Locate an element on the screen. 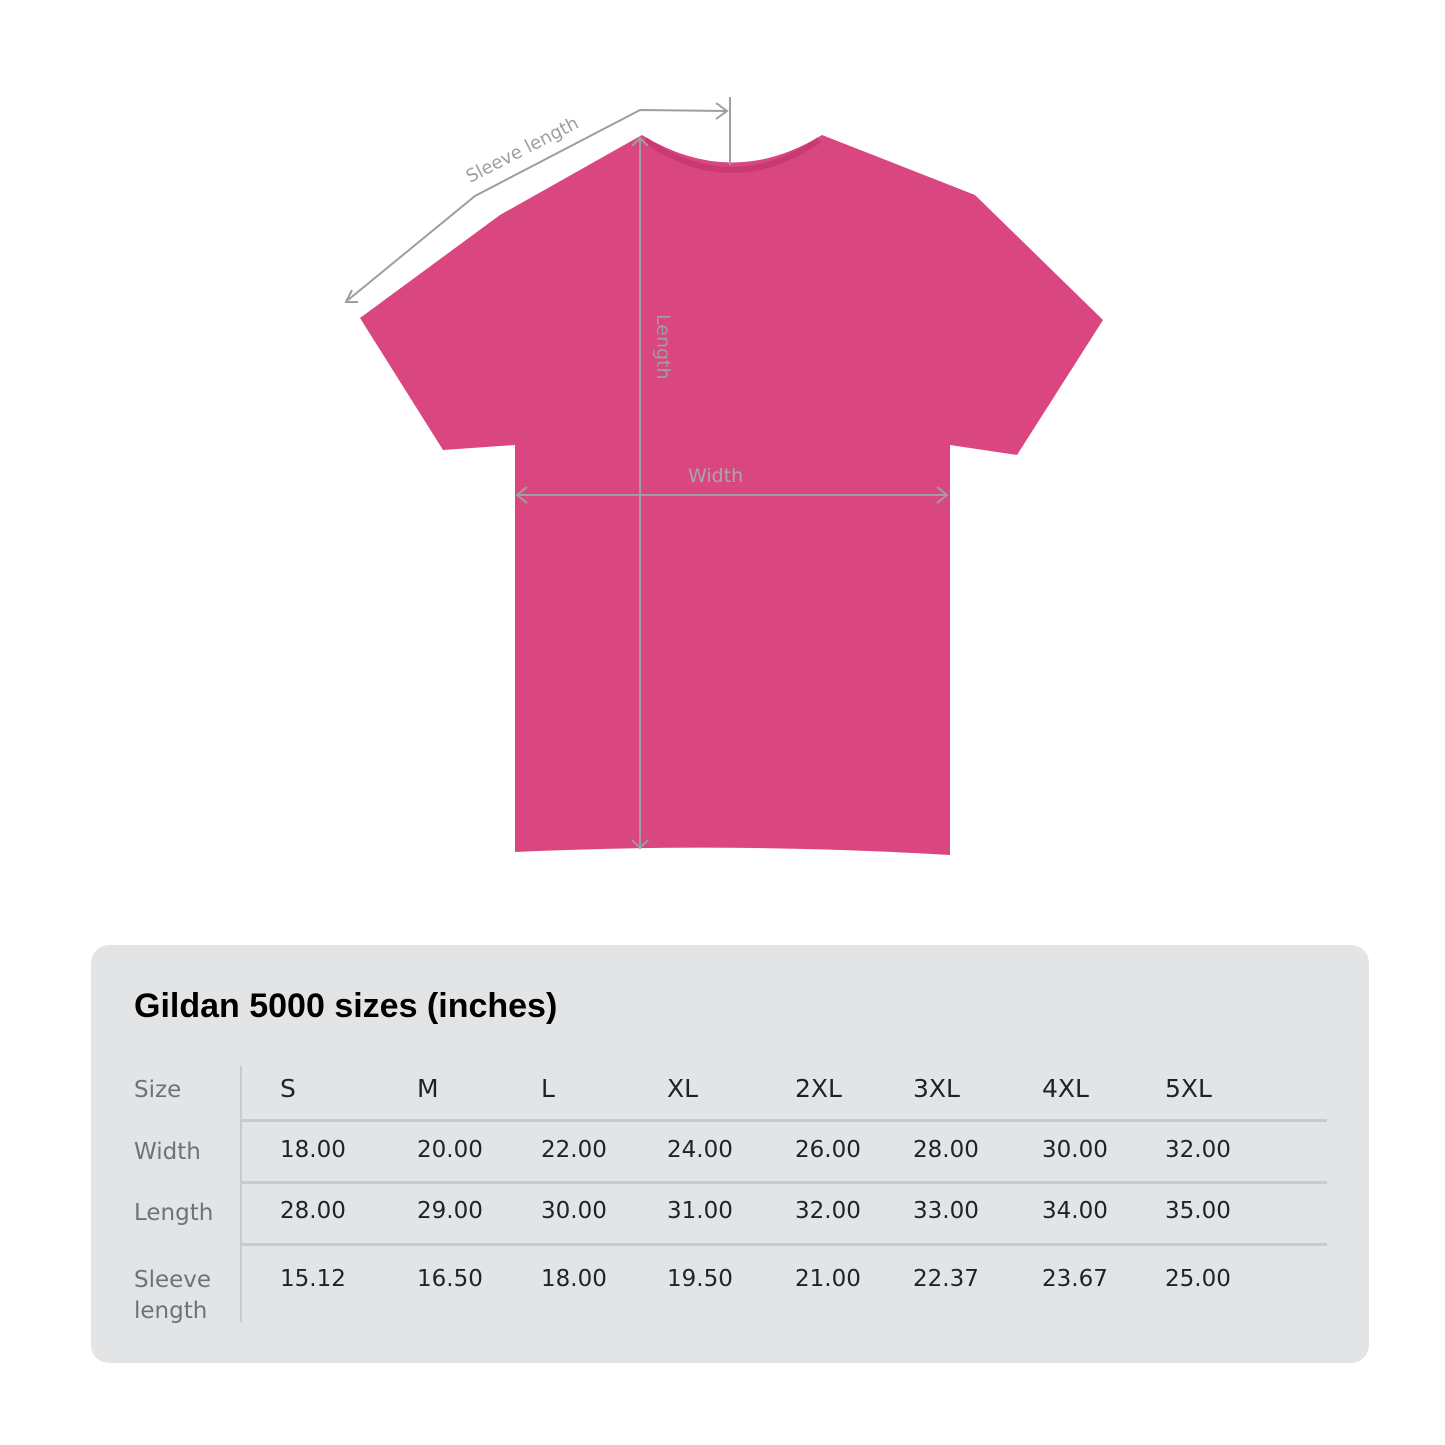 Image resolution: width=1445 pixels, height=1445 pixels. width-cell: 22.00 is located at coordinates (574, 1150).